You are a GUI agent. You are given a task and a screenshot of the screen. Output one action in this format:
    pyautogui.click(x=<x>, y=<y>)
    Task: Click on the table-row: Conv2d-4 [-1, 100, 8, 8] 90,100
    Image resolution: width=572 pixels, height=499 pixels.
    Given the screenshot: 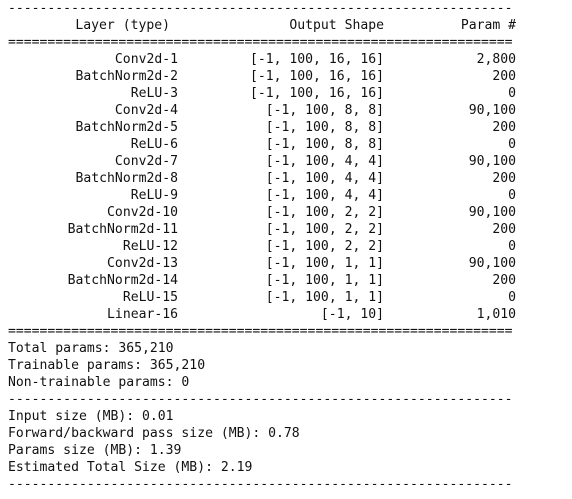 What is the action you would take?
    pyautogui.click(x=265, y=110)
    